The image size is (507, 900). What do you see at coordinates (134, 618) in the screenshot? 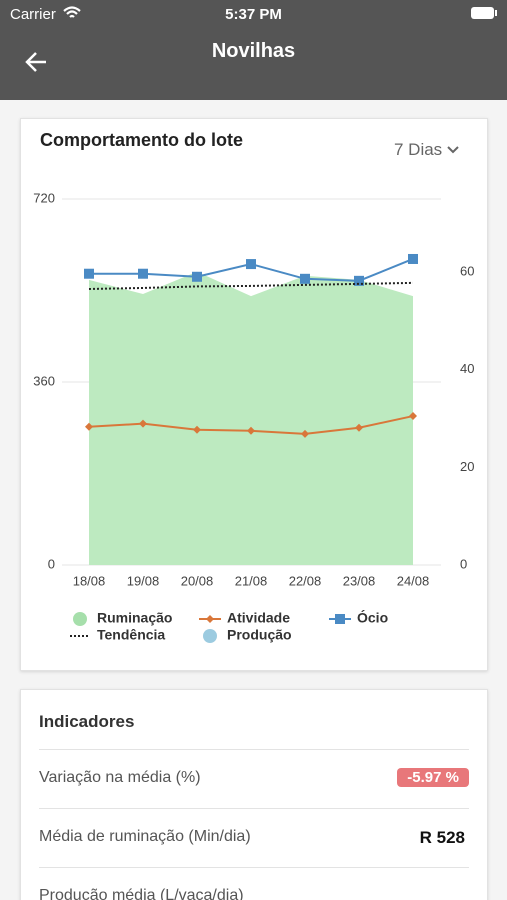
I see `legend-label: Ruminação` at bounding box center [134, 618].